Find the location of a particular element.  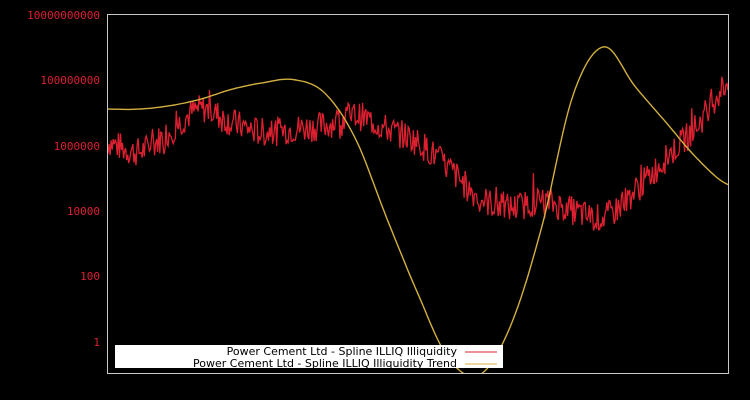

y-tick-label: 10000000000 is located at coordinates (63, 15).